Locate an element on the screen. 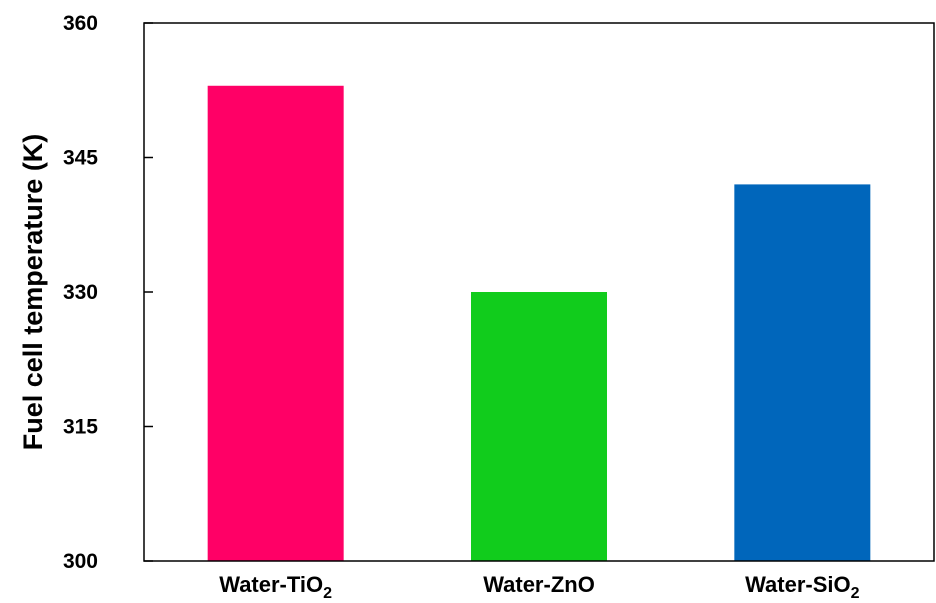  x-category-label: Water-TiO2 is located at coordinates (275, 587).